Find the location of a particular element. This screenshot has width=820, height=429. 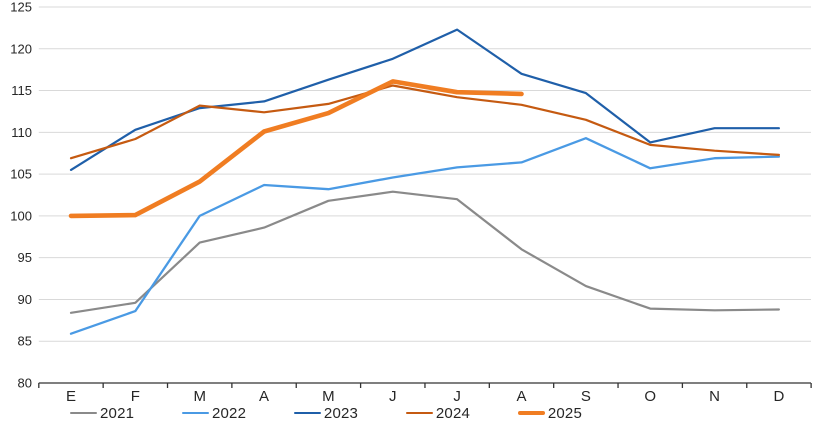

legend-label-2021: 2021 is located at coordinates (117, 413).